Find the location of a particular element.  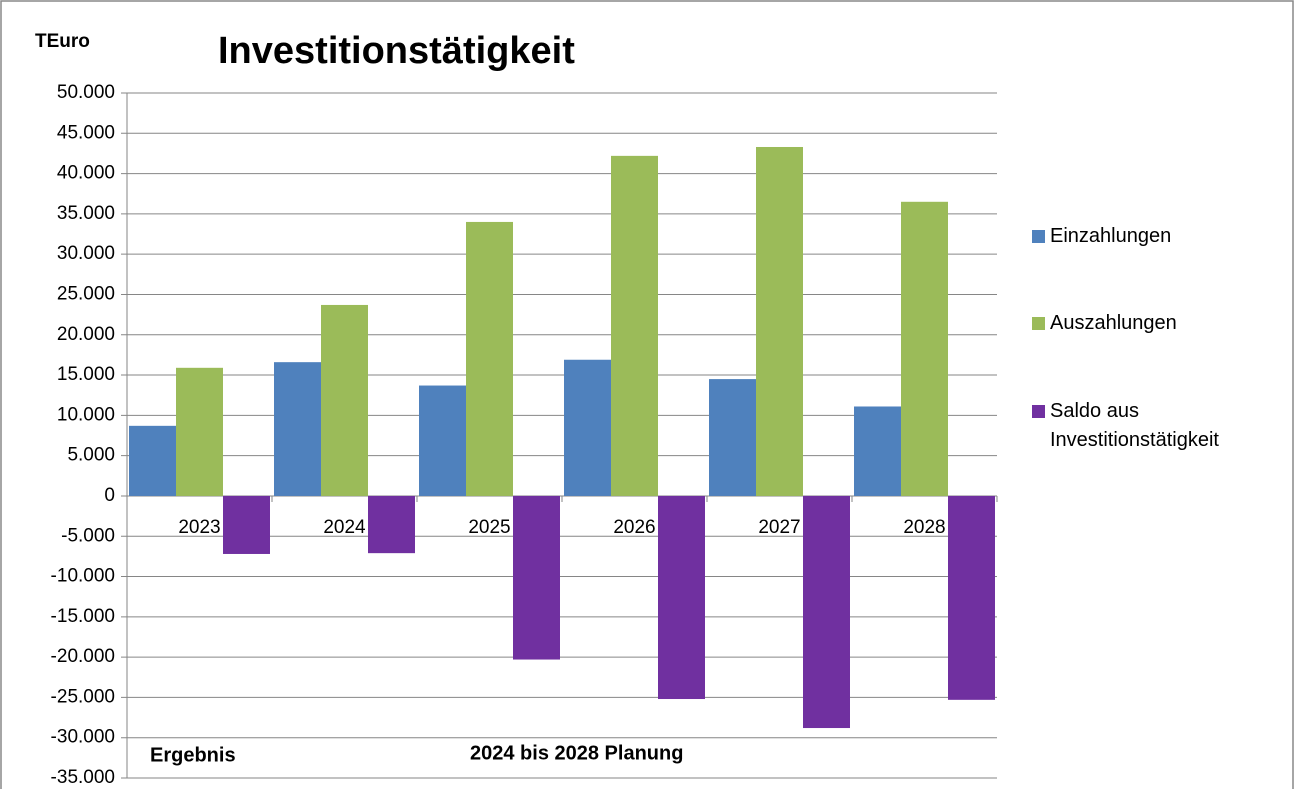

legend-label: Saldo aus Investitionstätigkeit is located at coordinates (1134, 425).